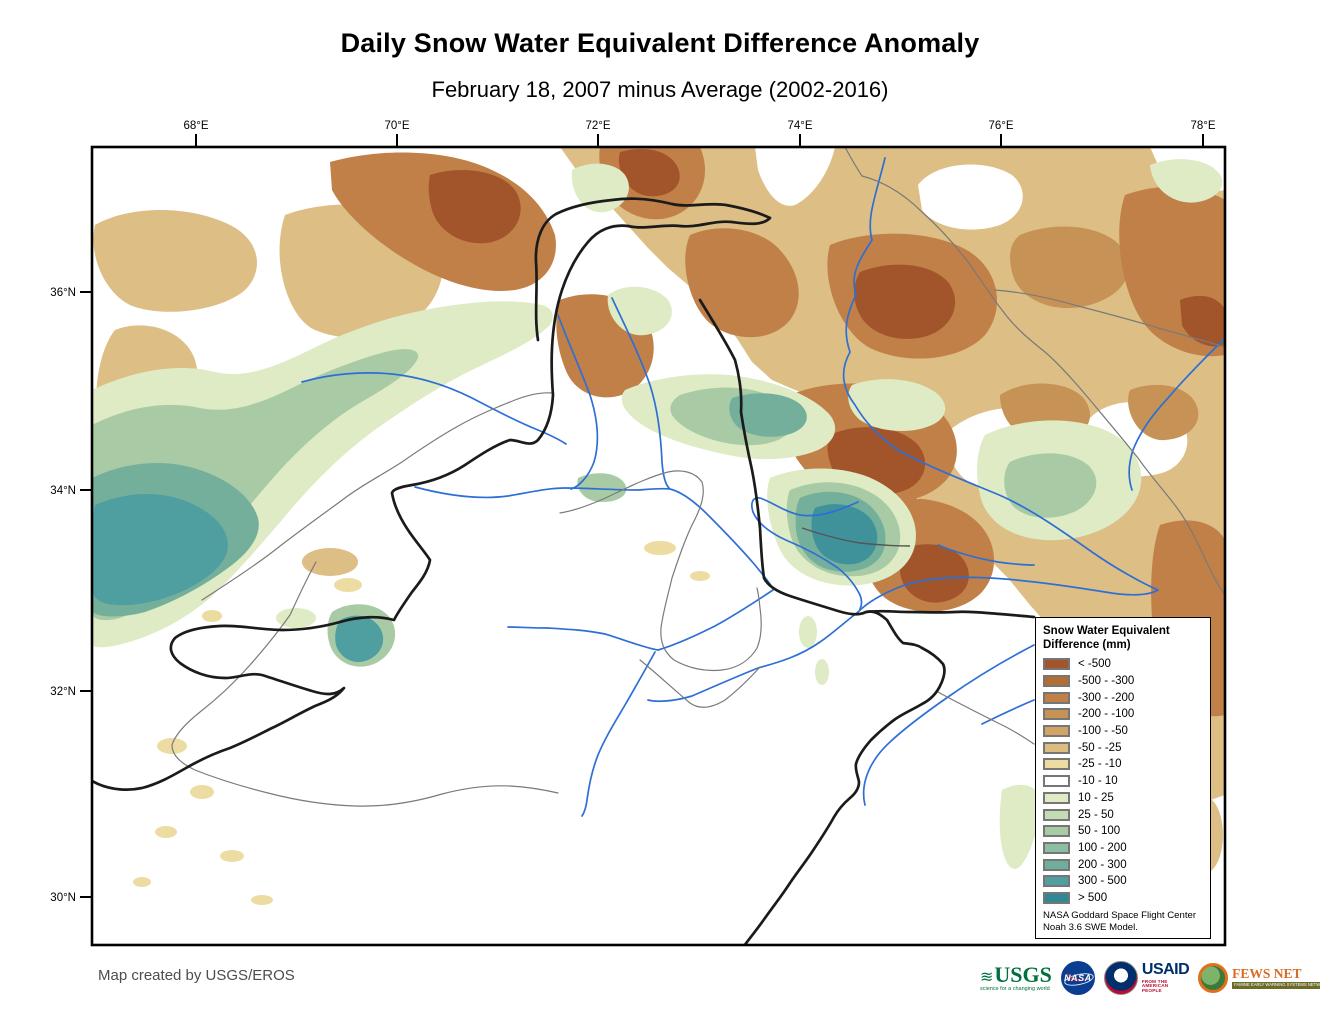 The width and height of the screenshot is (1320, 1020). Describe the element at coordinates (948, 725) in the screenshot. I see `river-chenab` at that location.